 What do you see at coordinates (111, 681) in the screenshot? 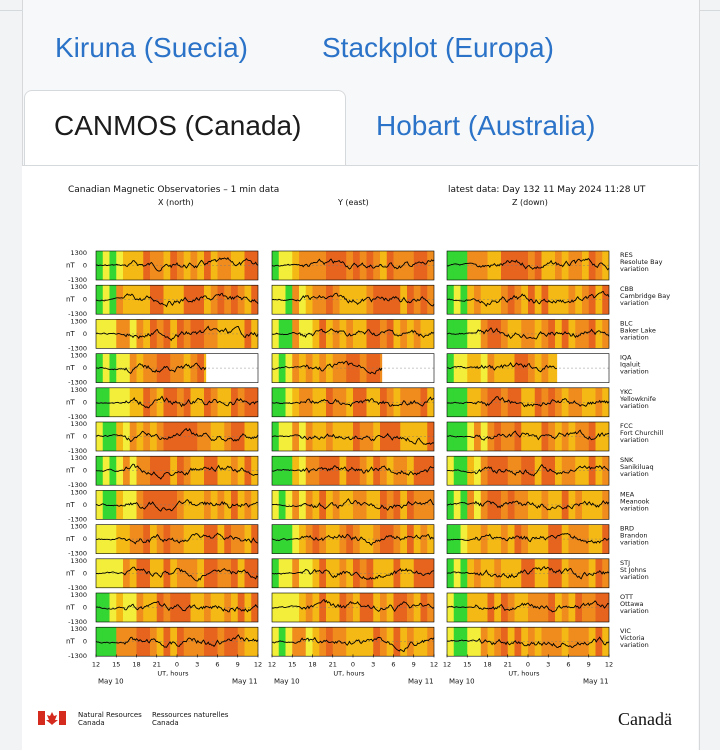
I see `date-start-label: May 10` at bounding box center [111, 681].